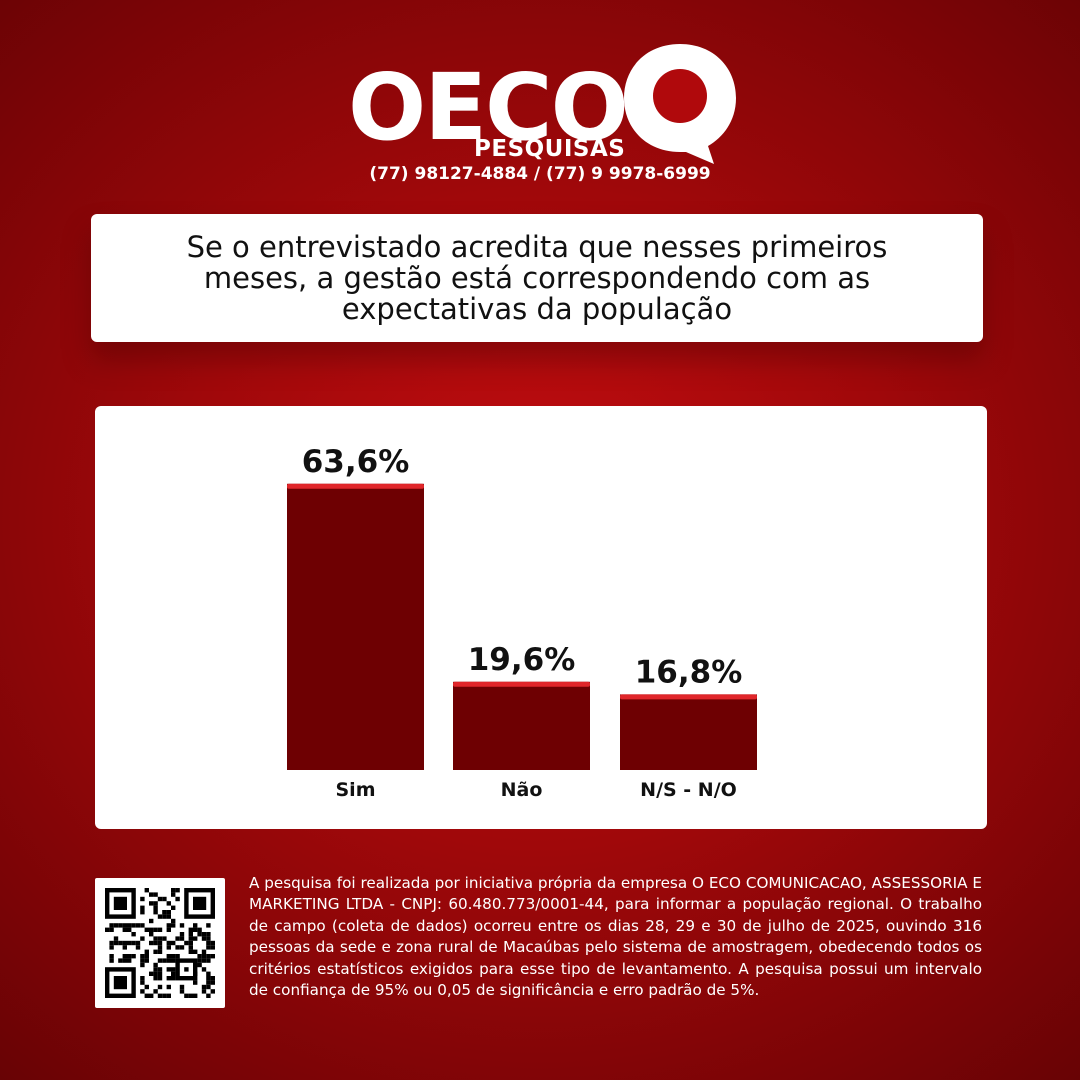 The width and height of the screenshot is (1080, 1080). Describe the element at coordinates (522, 622) in the screenshot. I see `bar-chart: 63,6% Sim 19,6% Não 16,8% N/S - N/O` at that location.